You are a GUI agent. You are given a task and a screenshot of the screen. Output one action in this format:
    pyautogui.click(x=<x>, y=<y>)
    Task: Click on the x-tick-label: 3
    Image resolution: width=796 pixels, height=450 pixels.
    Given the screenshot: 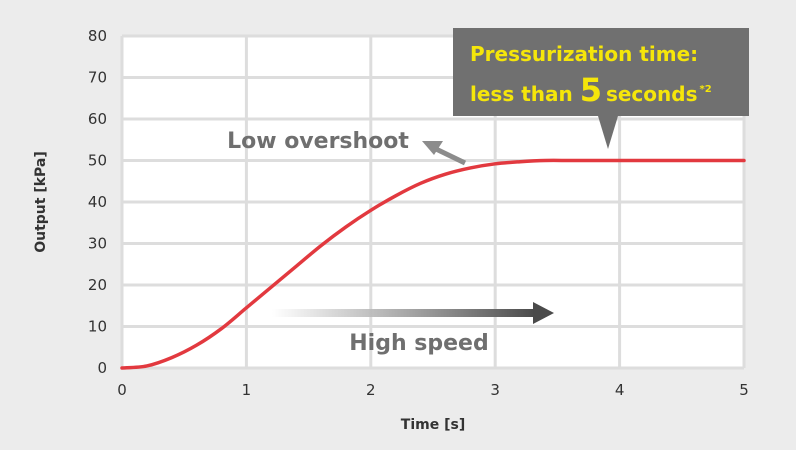 What is the action you would take?
    pyautogui.click(x=495, y=390)
    